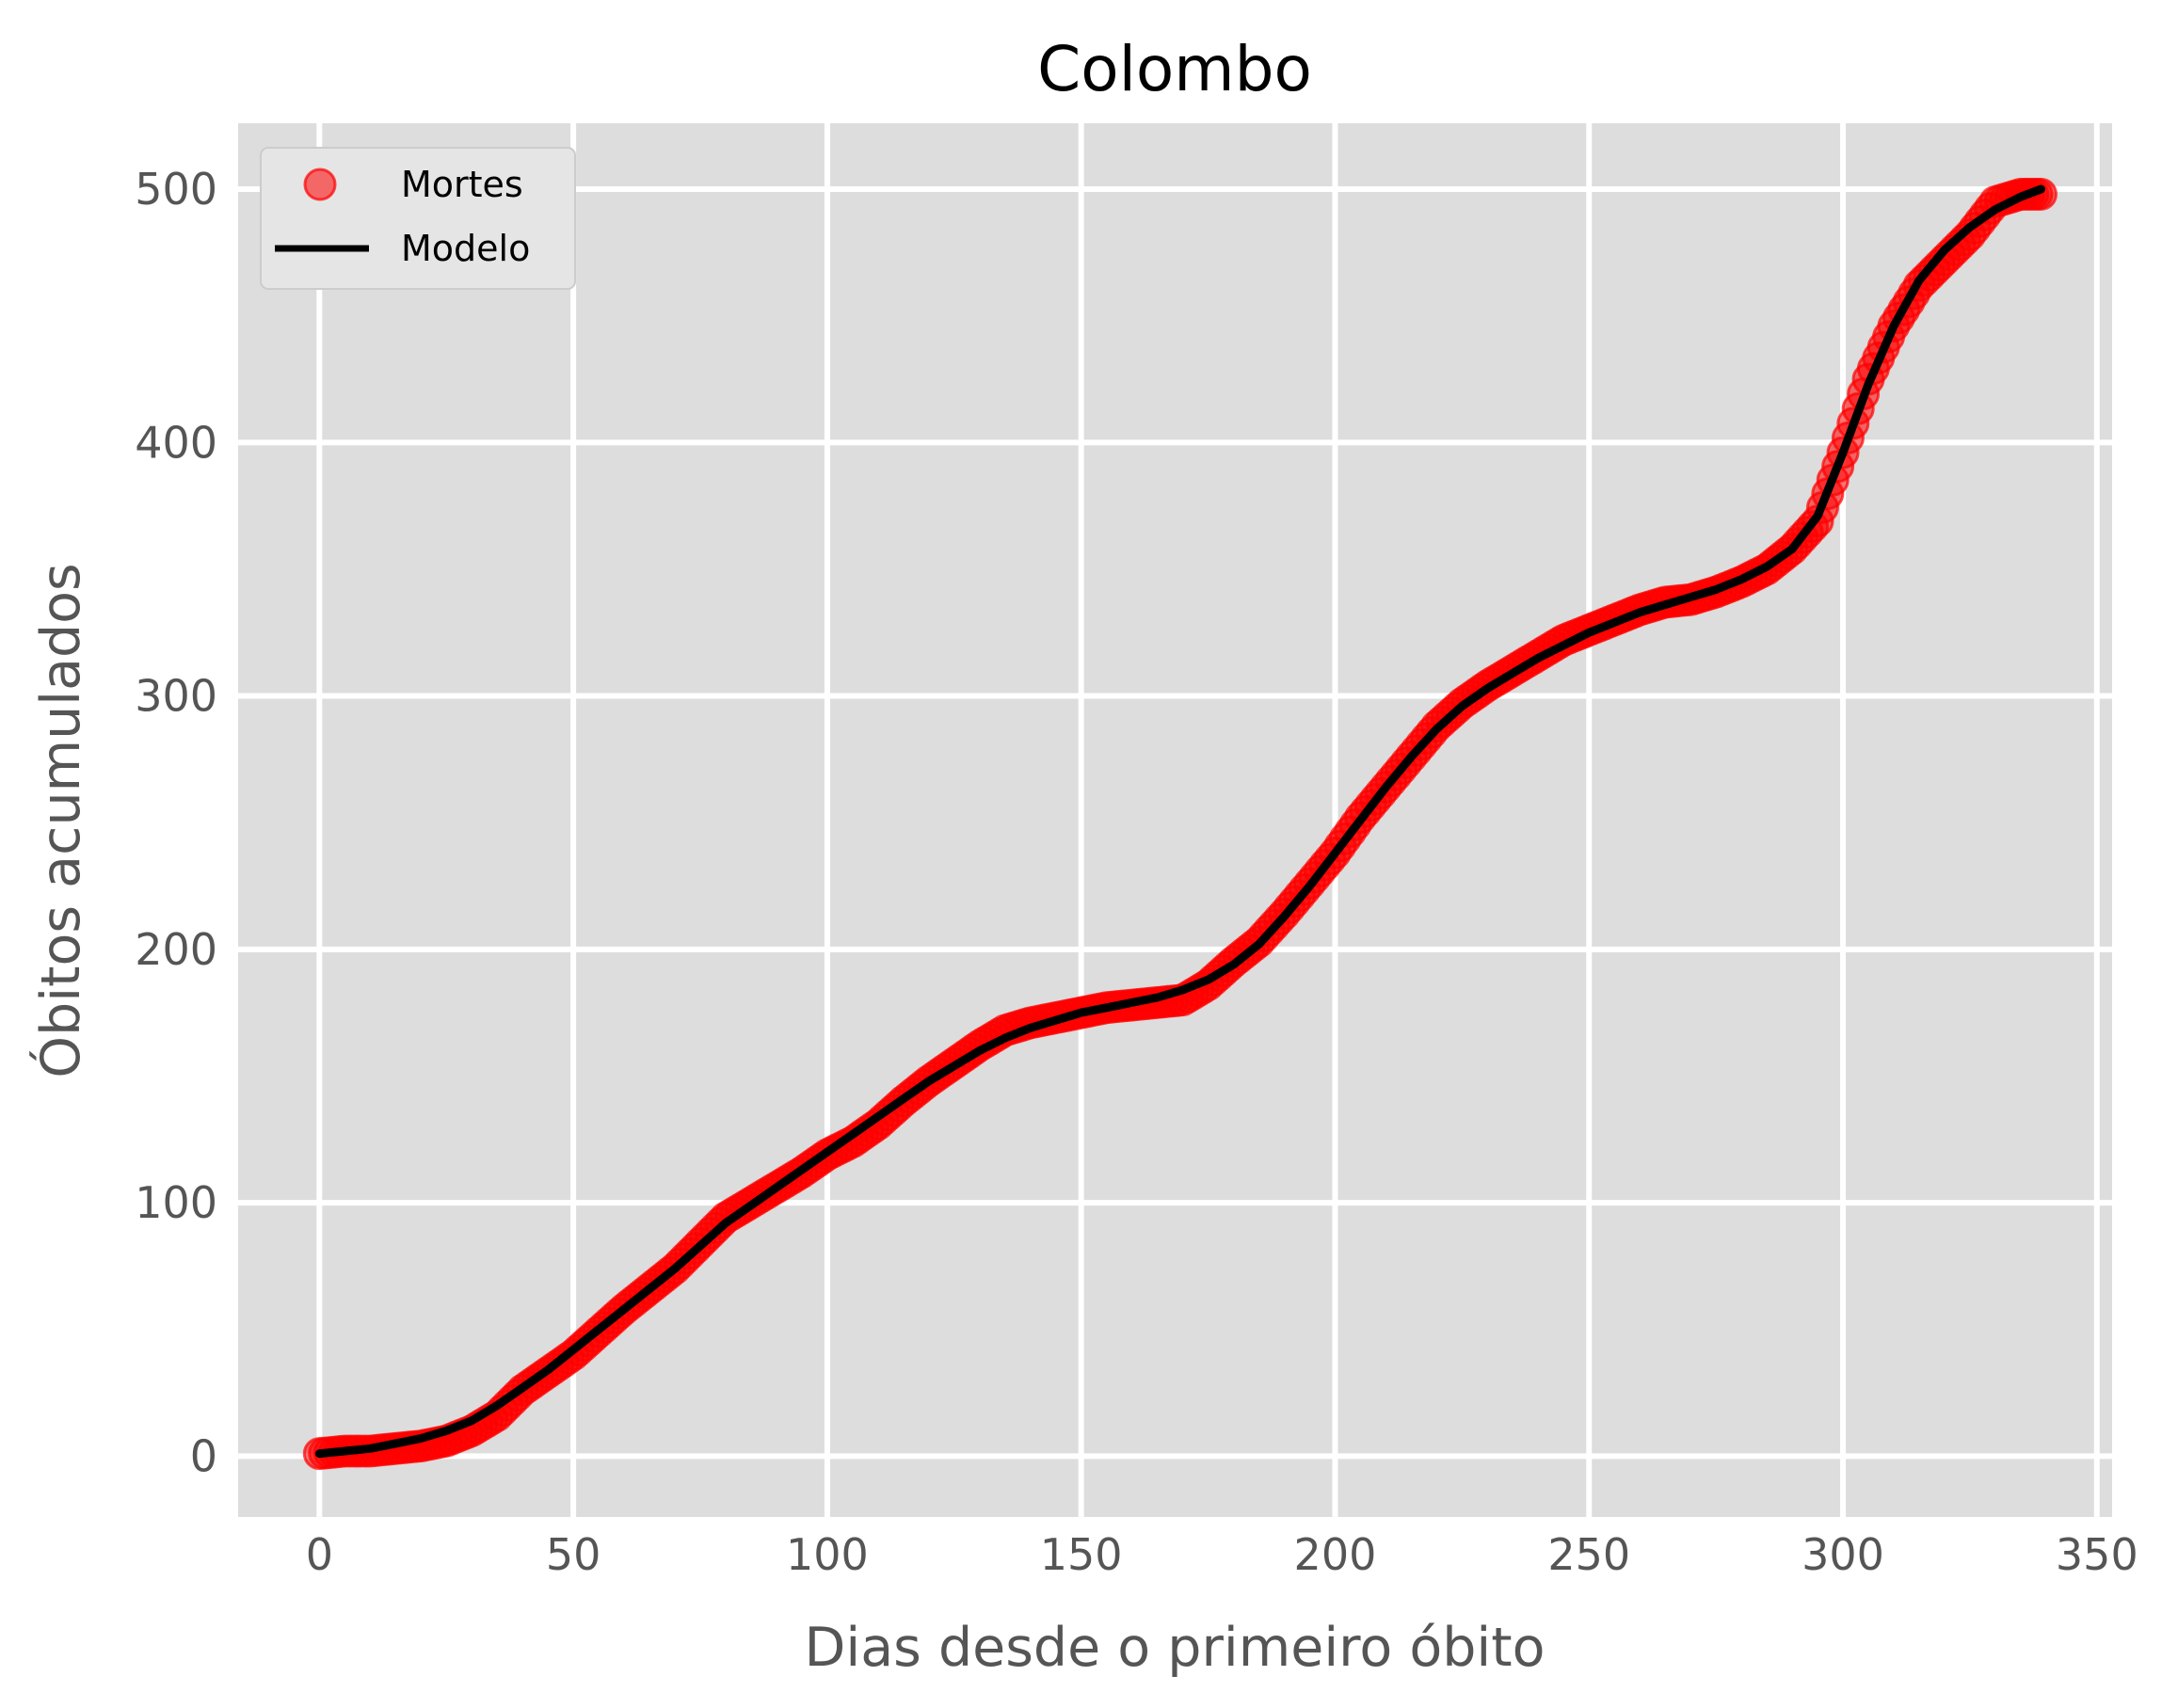  What do you see at coordinates (1175, 1648) in the screenshot?
I see `x-axis-label: Dias desde o primeiro óbito` at bounding box center [1175, 1648].